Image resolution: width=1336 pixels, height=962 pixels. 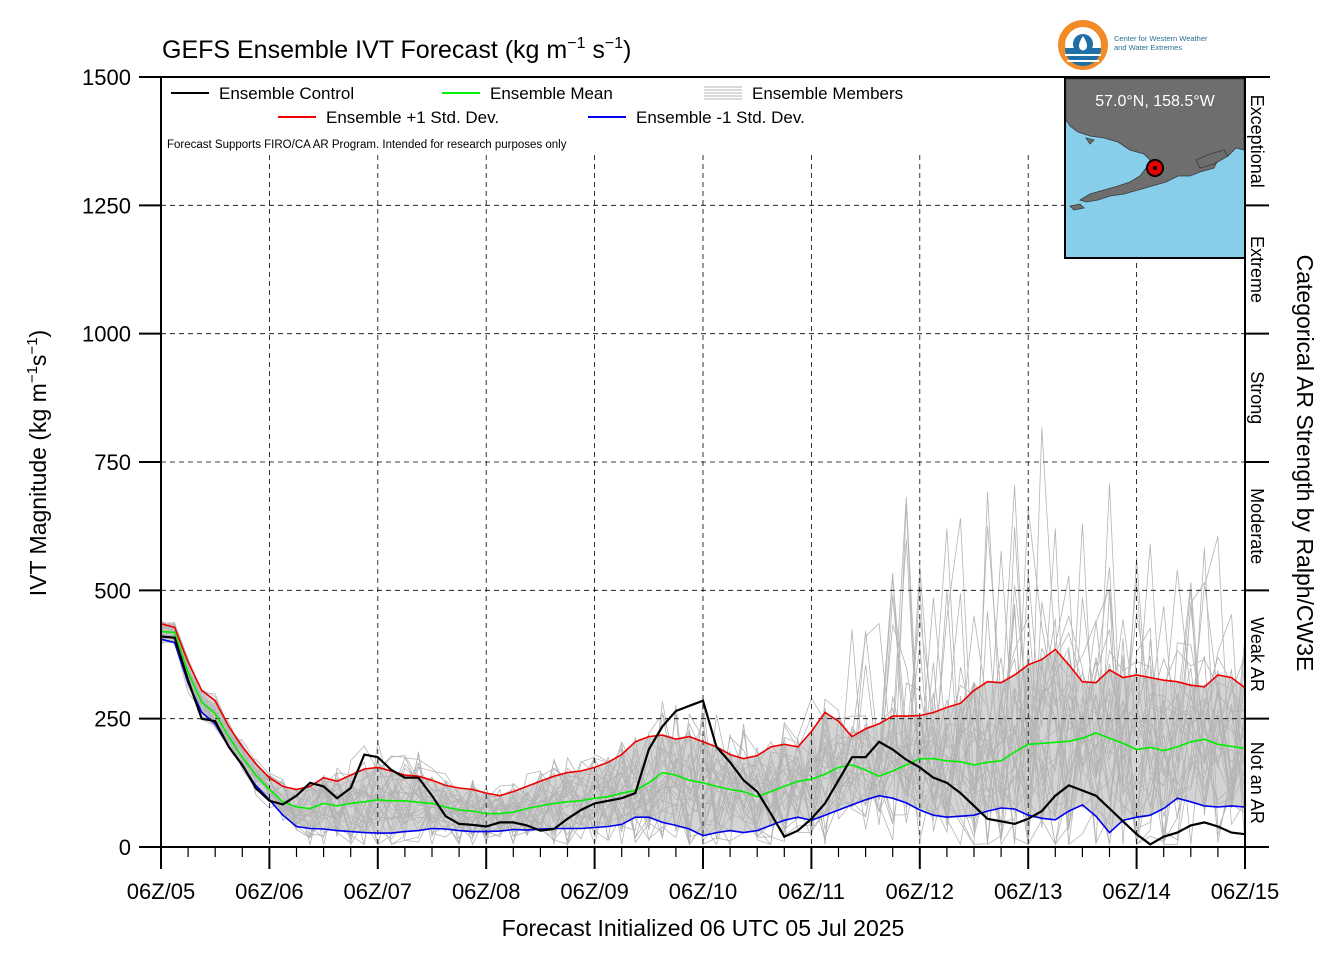 I want to click on legend-label-plus-std: Ensemble +1 Std. Dev., so click(x=412, y=117).